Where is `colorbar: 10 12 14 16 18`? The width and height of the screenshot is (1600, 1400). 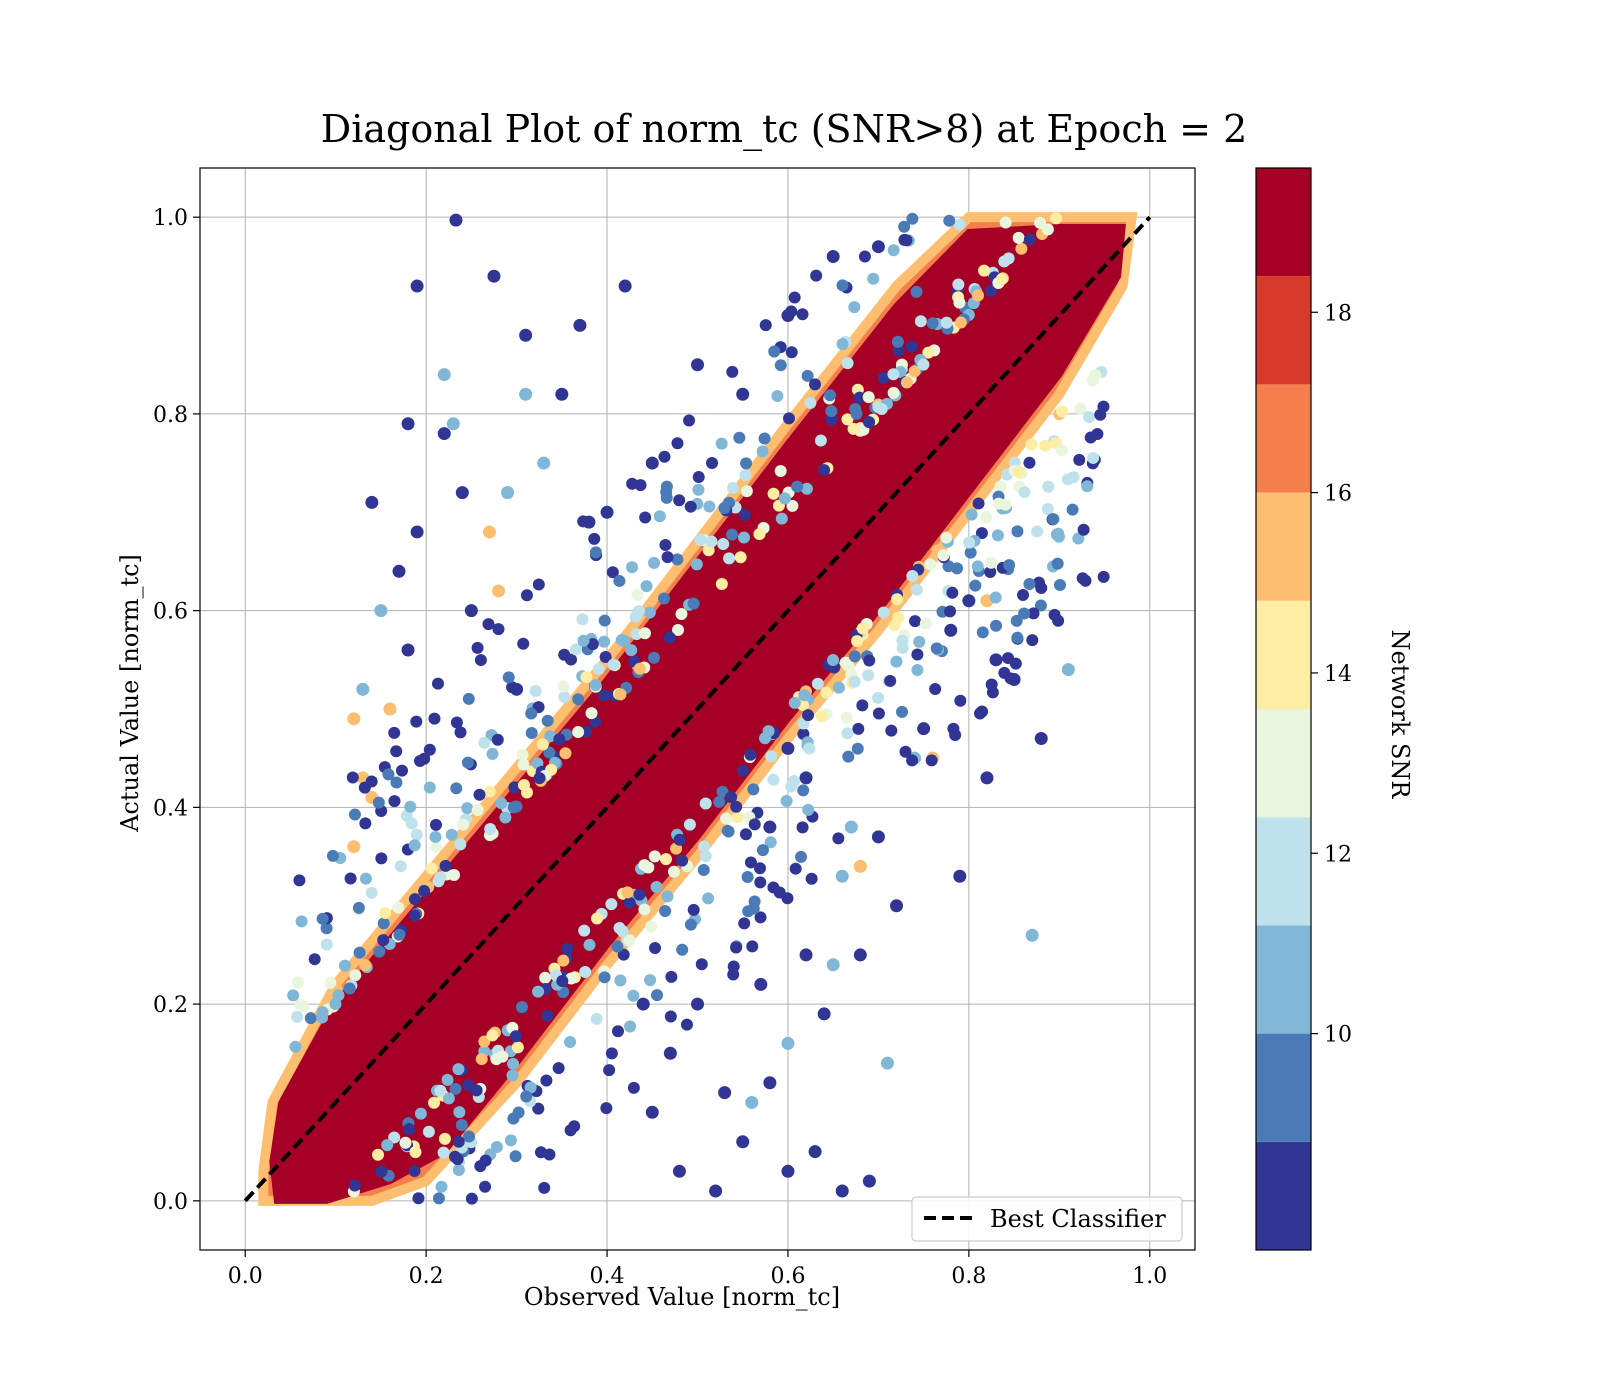 colorbar: 10 12 14 16 18 is located at coordinates (1303, 709).